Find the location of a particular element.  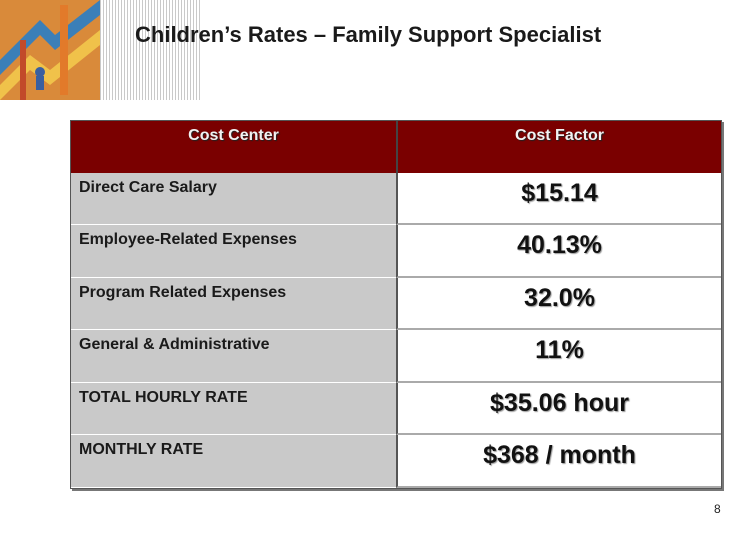

row-label-cell: TOTAL HOURLY RATE is located at coordinates (233, 409).